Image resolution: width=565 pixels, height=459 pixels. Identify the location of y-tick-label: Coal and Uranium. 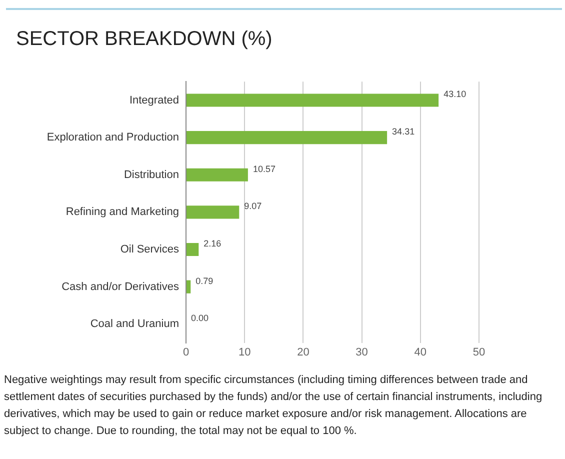
(134, 324).